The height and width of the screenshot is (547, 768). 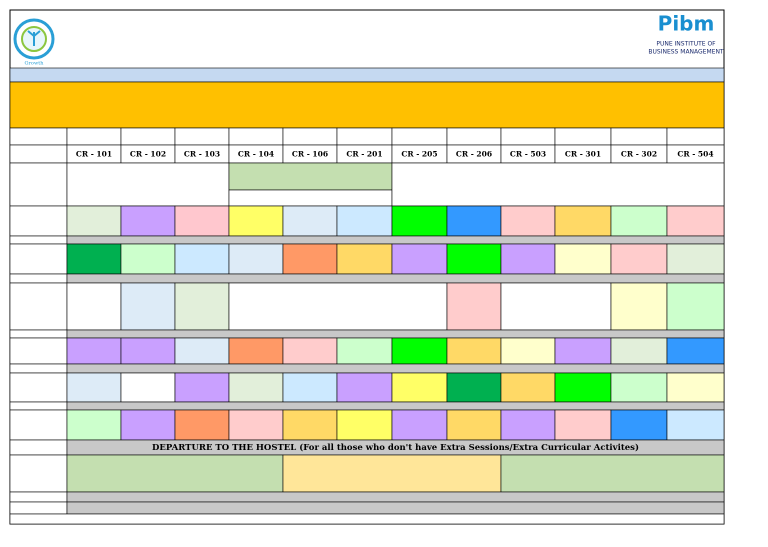 What do you see at coordinates (639, 154) in the screenshot?
I see `room-header: CR - 302` at bounding box center [639, 154].